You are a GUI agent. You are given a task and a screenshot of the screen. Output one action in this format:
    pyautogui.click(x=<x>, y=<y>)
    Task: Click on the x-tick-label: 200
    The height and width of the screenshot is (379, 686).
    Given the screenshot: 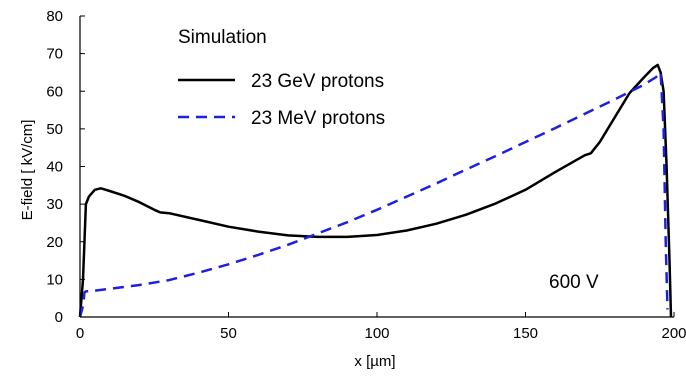 What is the action you would take?
    pyautogui.click(x=673, y=333)
    